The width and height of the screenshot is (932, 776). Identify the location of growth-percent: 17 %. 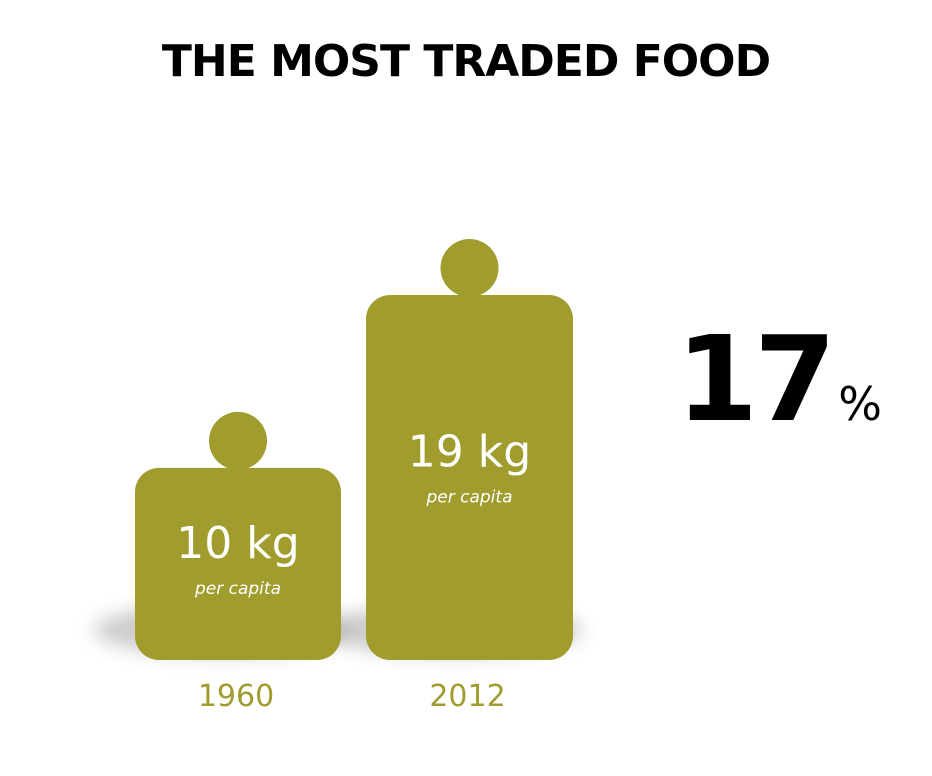
(779, 379).